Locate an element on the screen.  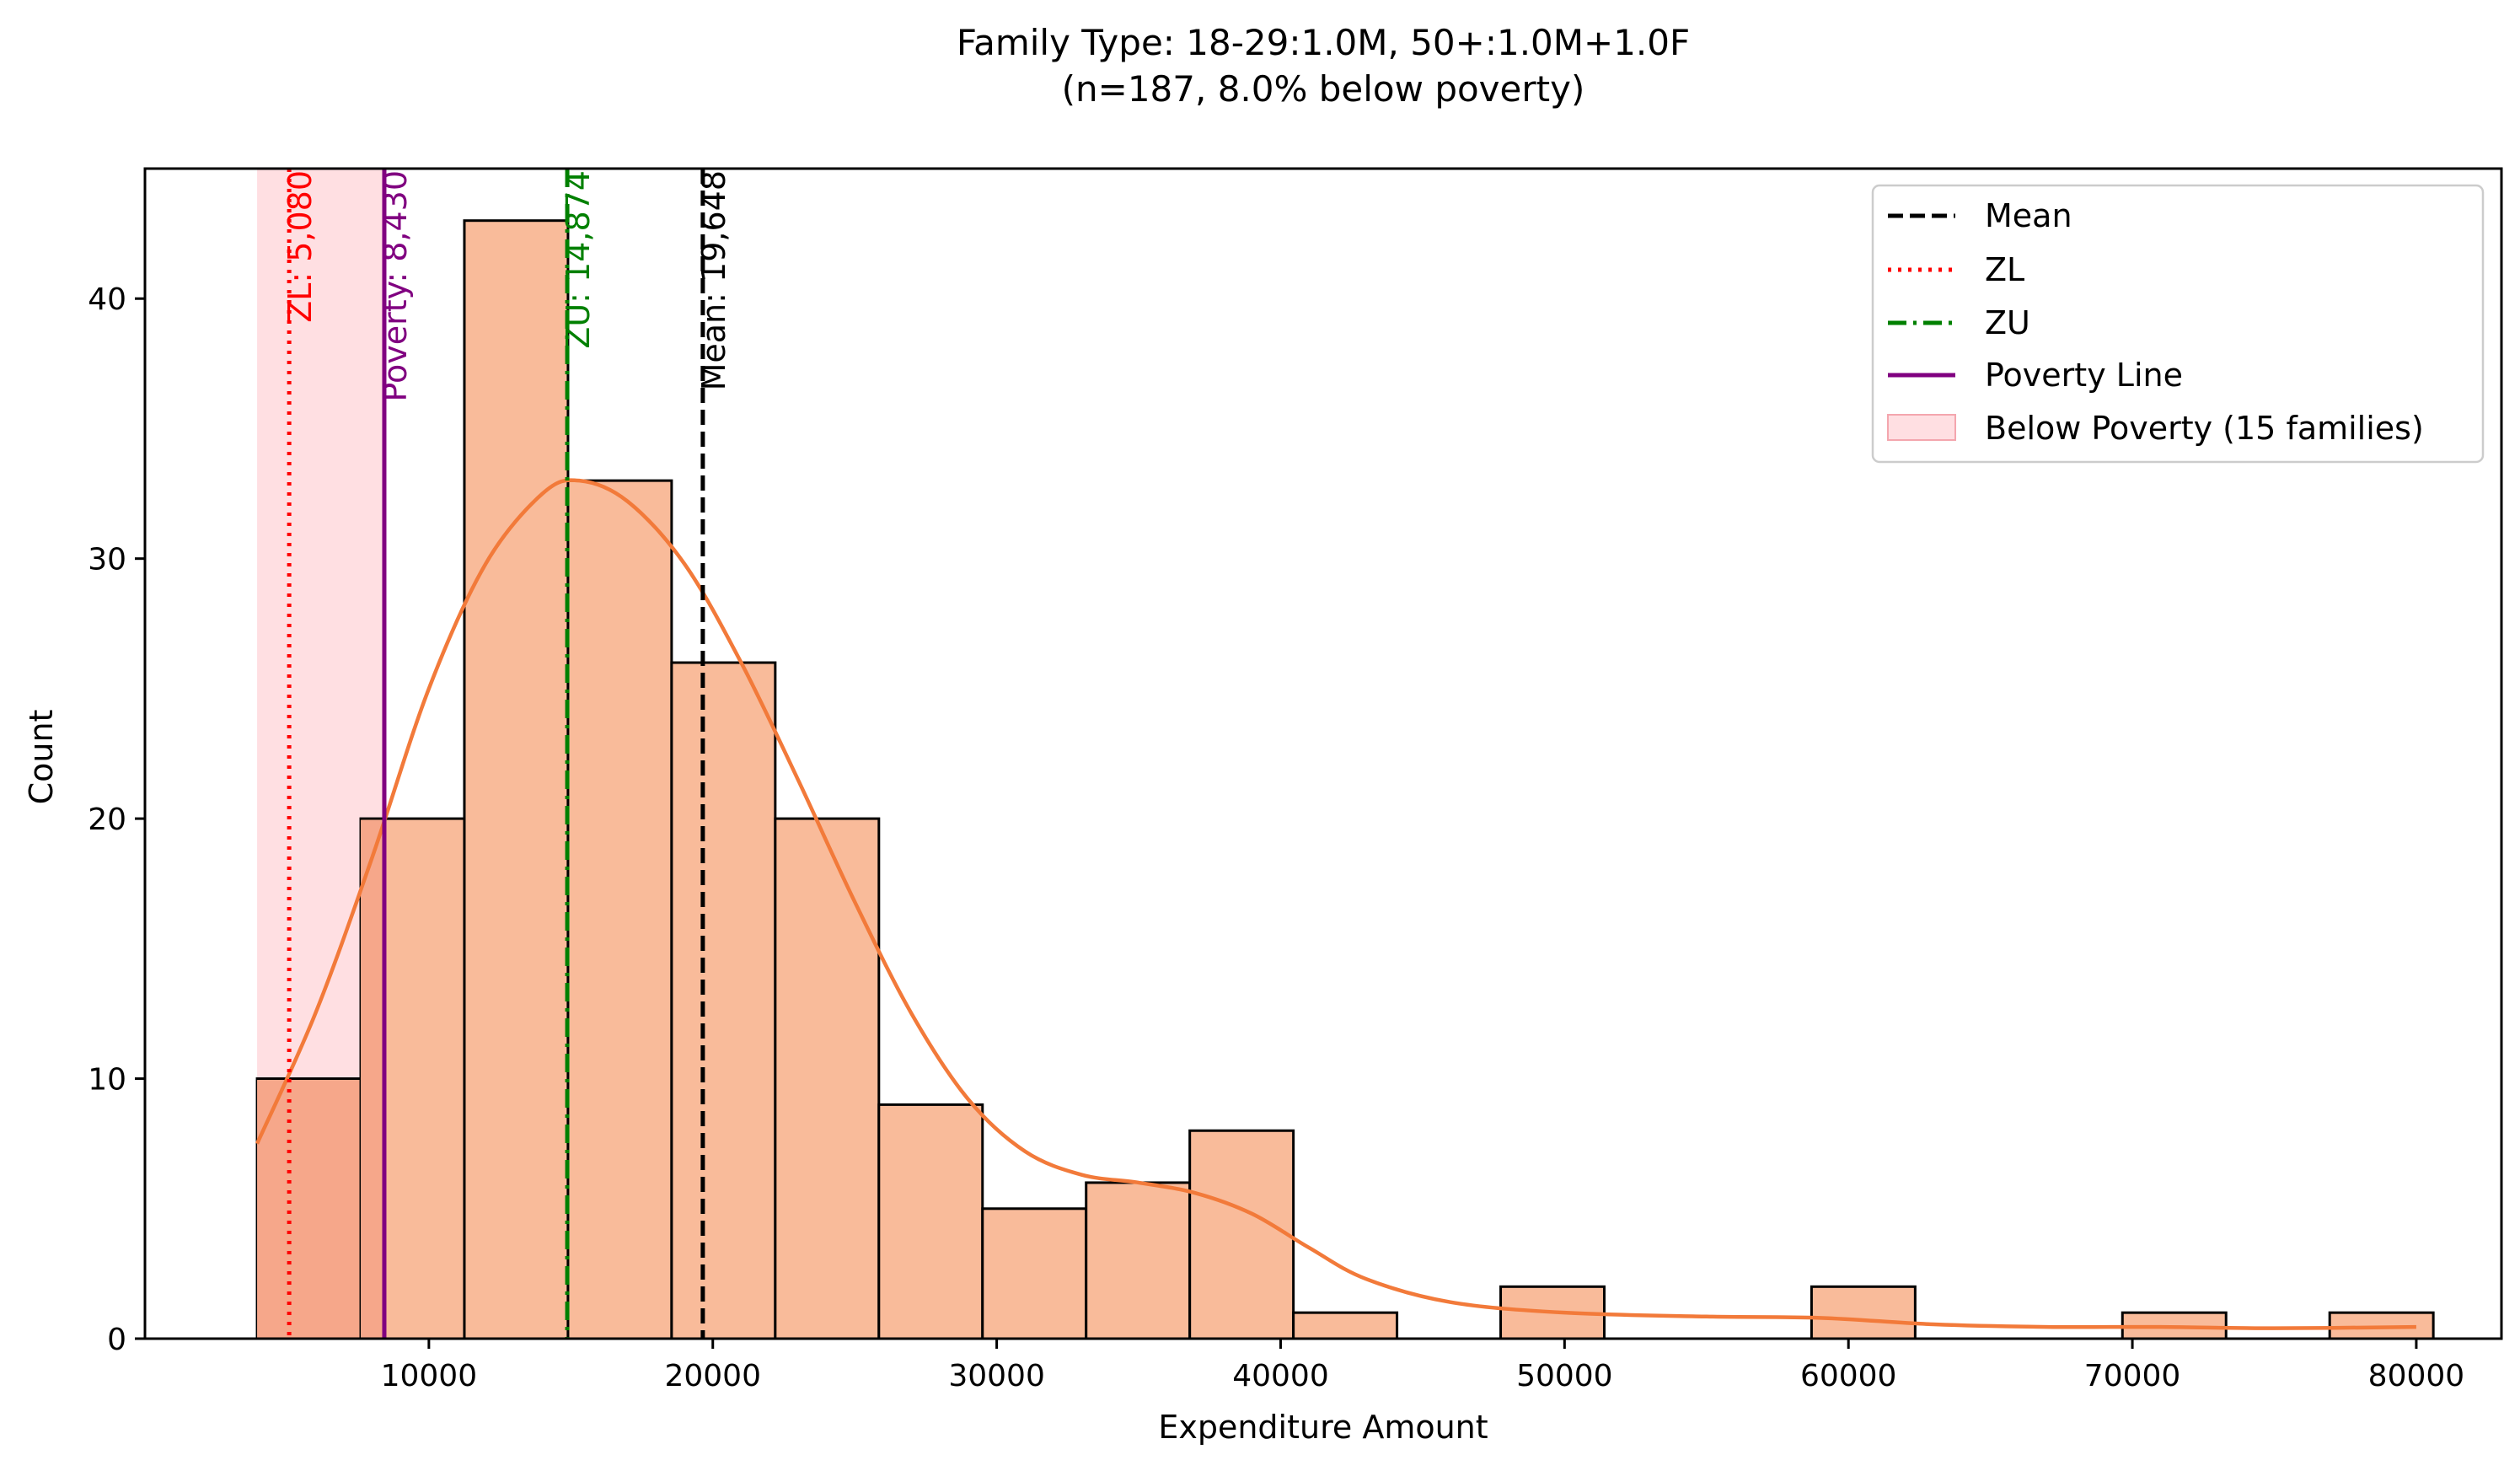
x-tick-label-2: 30000 is located at coordinates (996, 1376).